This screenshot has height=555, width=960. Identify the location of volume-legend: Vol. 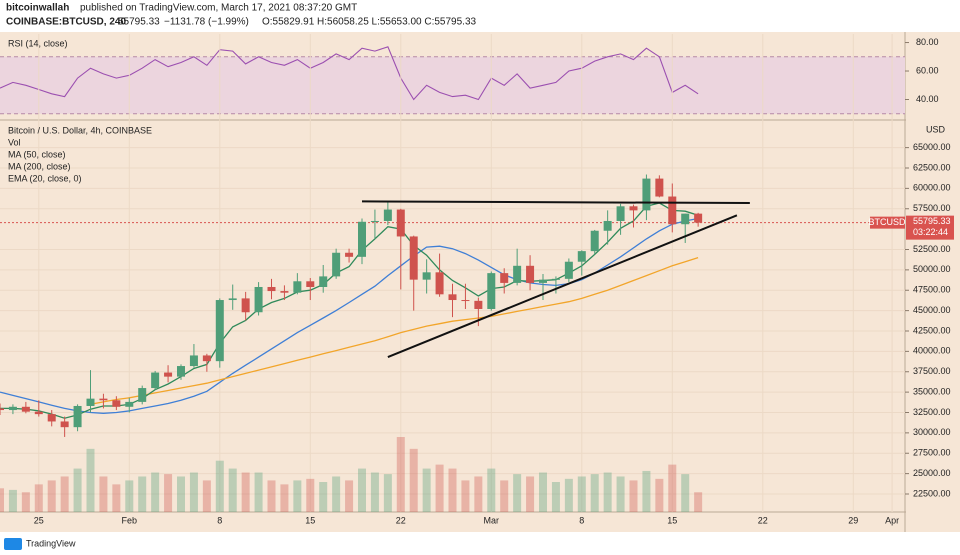
(14, 142).